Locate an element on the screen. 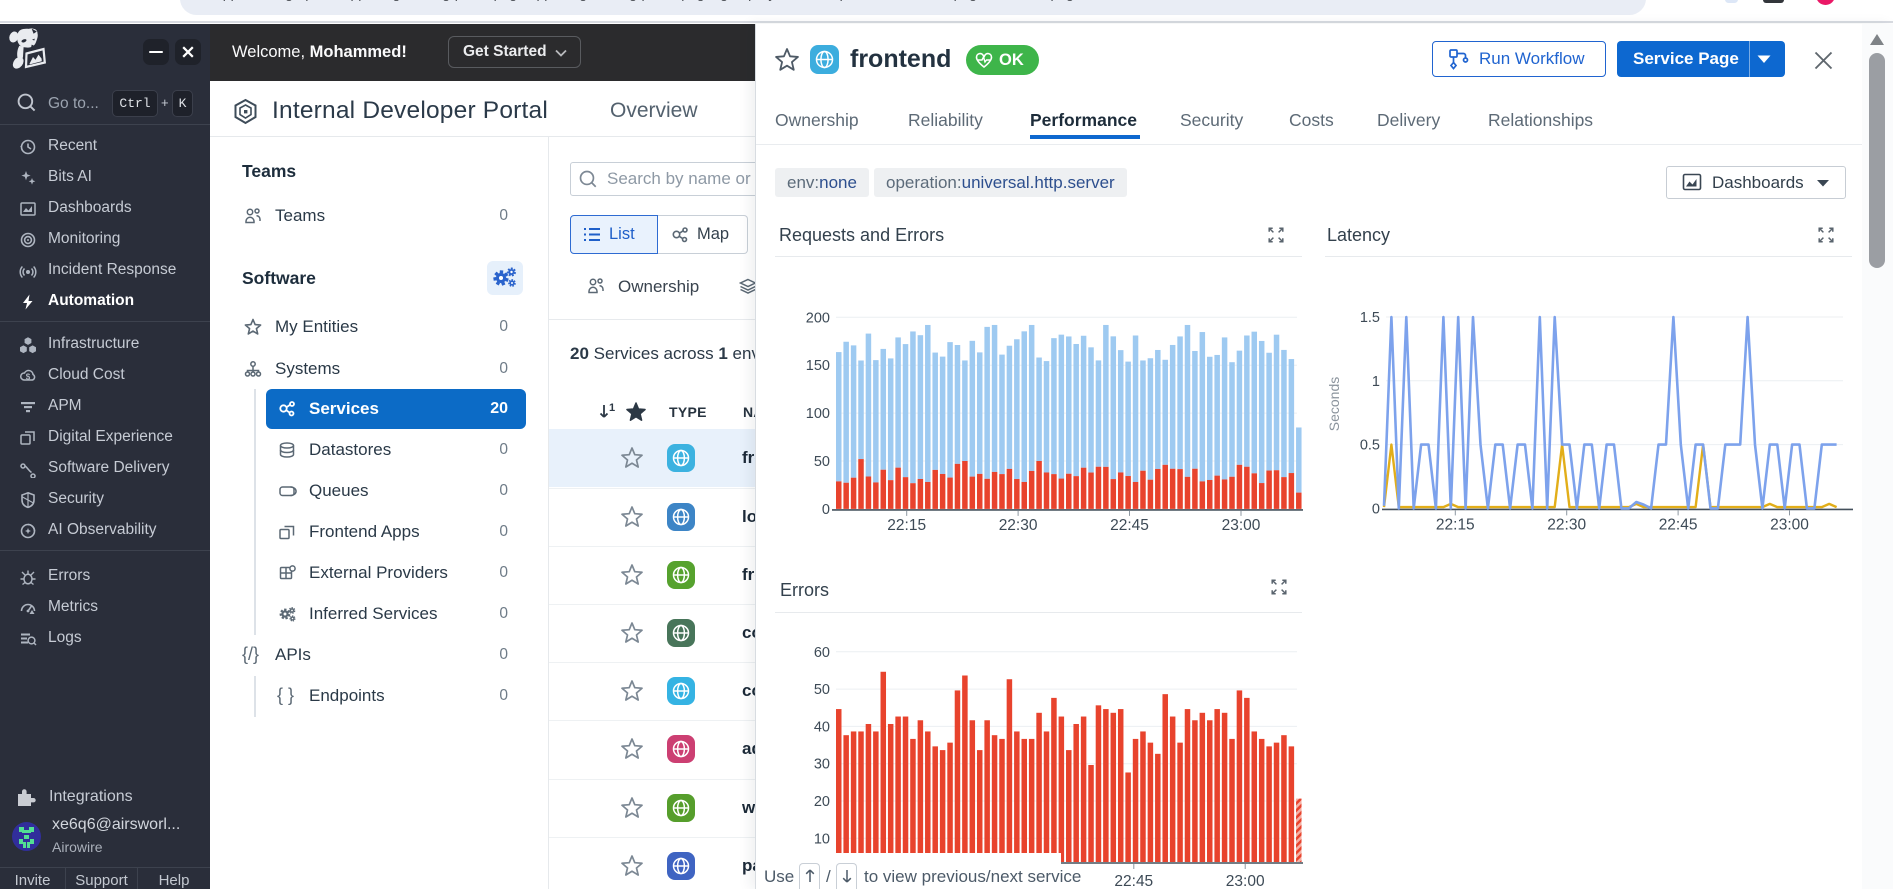 The image size is (1893, 889). svg-text: 200 is located at coordinates (818, 318).